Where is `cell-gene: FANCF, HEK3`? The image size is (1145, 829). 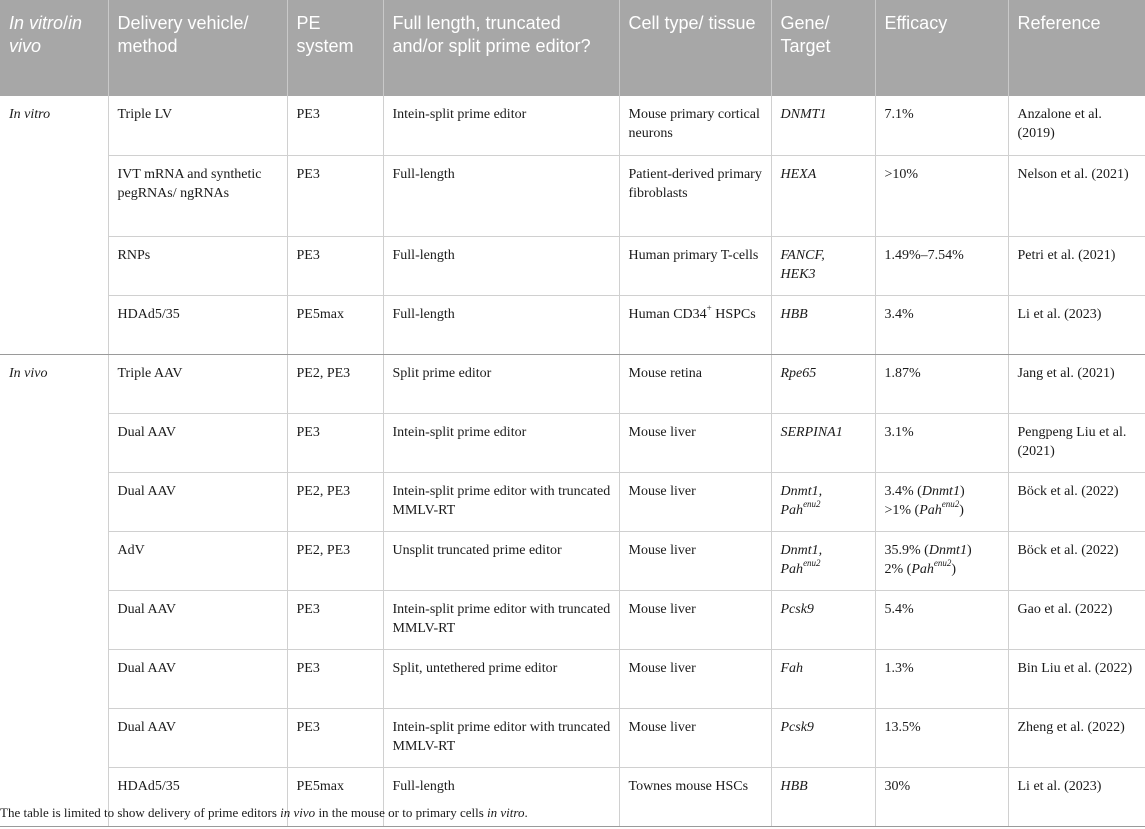 cell-gene: FANCF, HEK3 is located at coordinates (823, 266).